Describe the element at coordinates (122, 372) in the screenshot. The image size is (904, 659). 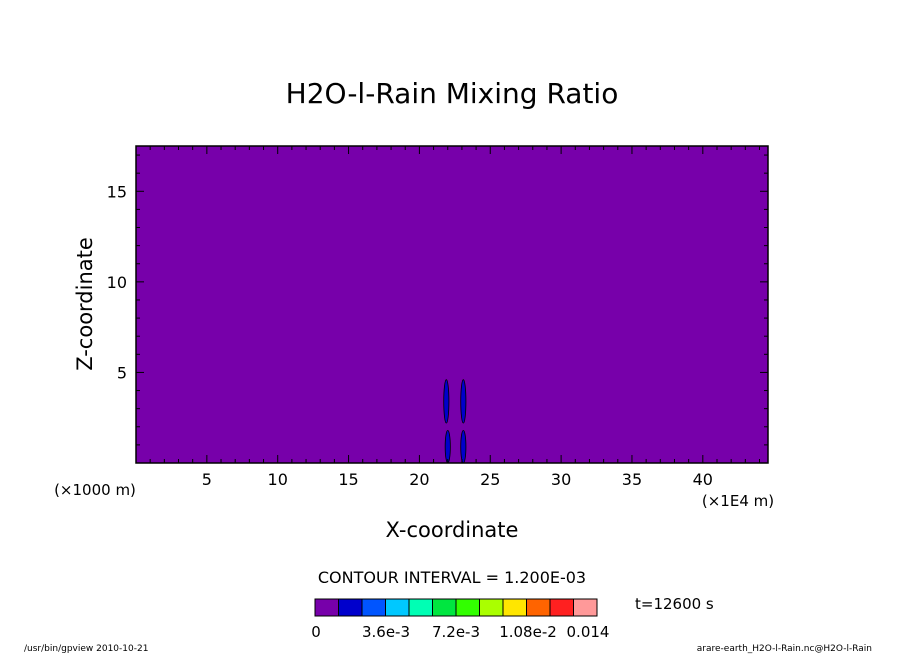
I see `y-tick-label: 5` at that location.